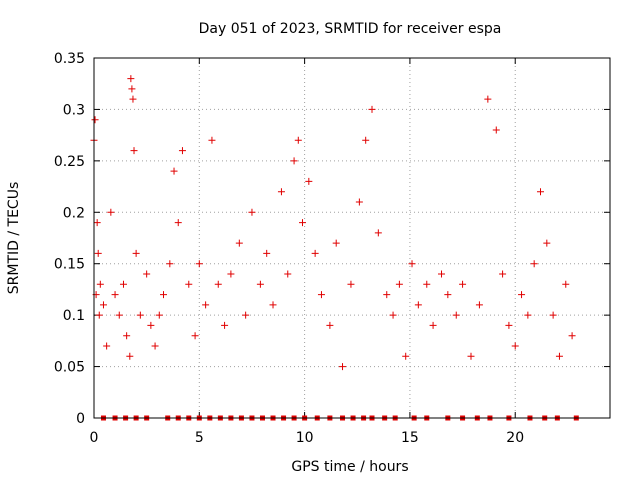  What do you see at coordinates (349, 467) in the screenshot?
I see `x-axis-label: GPS time / hours` at bounding box center [349, 467].